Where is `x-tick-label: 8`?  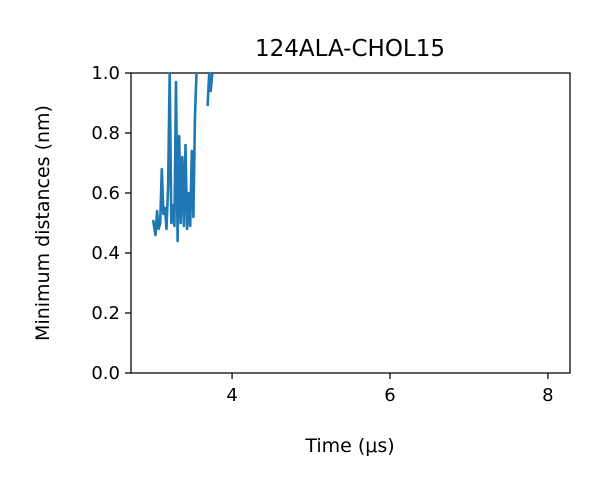 x-tick-label: 8 is located at coordinates (547, 395).